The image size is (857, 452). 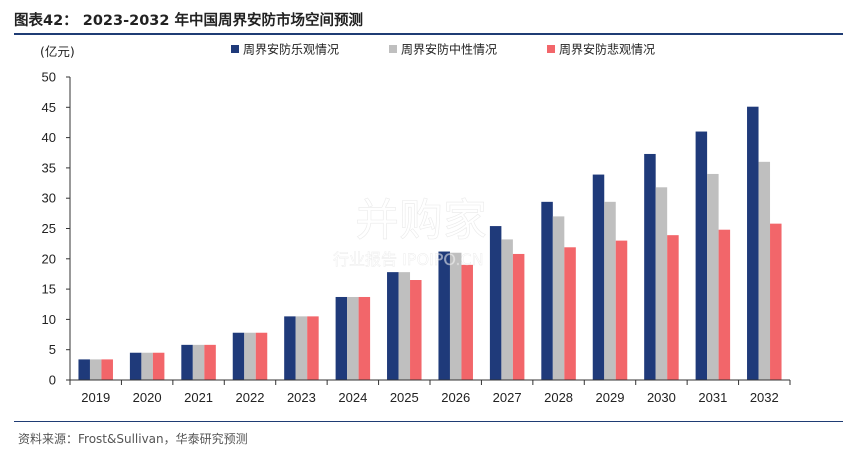 What do you see at coordinates (49, 258) in the screenshot?
I see `y-tick-label: 20` at bounding box center [49, 258].